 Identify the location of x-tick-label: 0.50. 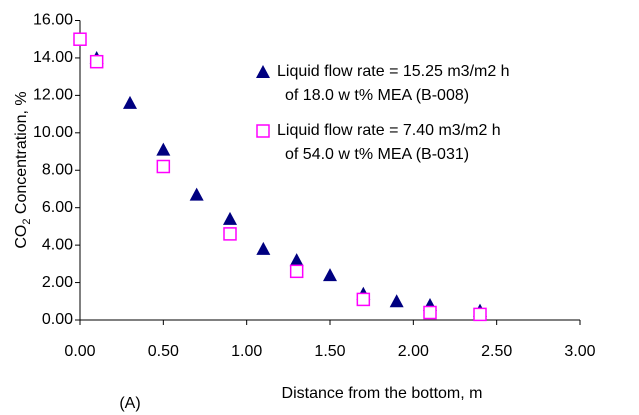
(163, 351).